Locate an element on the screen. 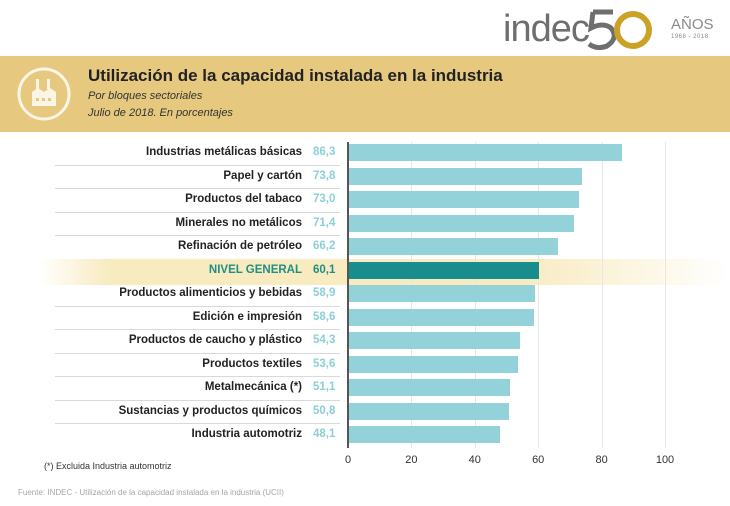 The width and height of the screenshot is (730, 506). indec-logo: indec AÑOS 1968 - 2018 is located at coordinates (613, 28).